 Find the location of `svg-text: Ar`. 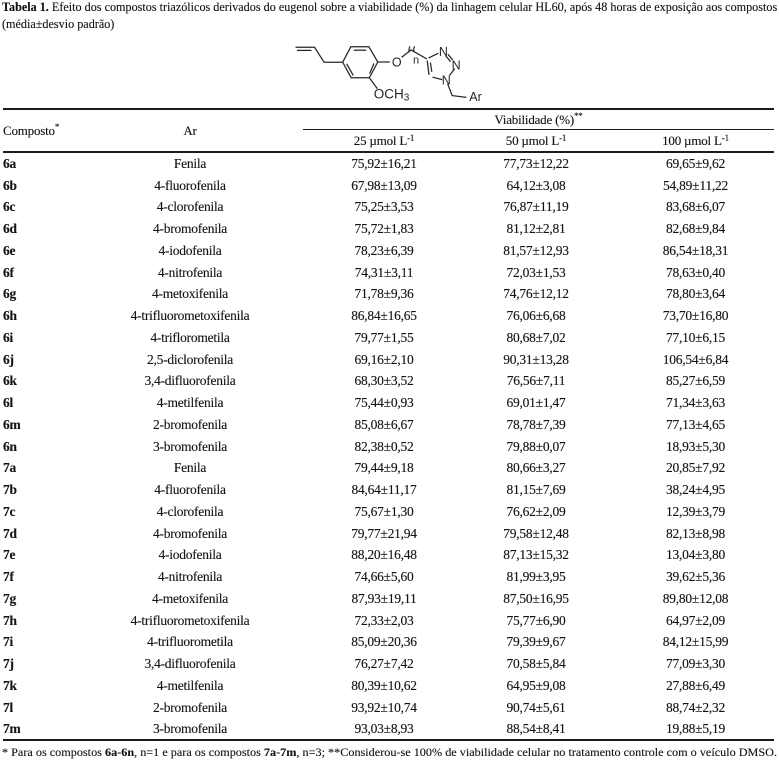

svg-text: Ar is located at coordinates (475, 97).